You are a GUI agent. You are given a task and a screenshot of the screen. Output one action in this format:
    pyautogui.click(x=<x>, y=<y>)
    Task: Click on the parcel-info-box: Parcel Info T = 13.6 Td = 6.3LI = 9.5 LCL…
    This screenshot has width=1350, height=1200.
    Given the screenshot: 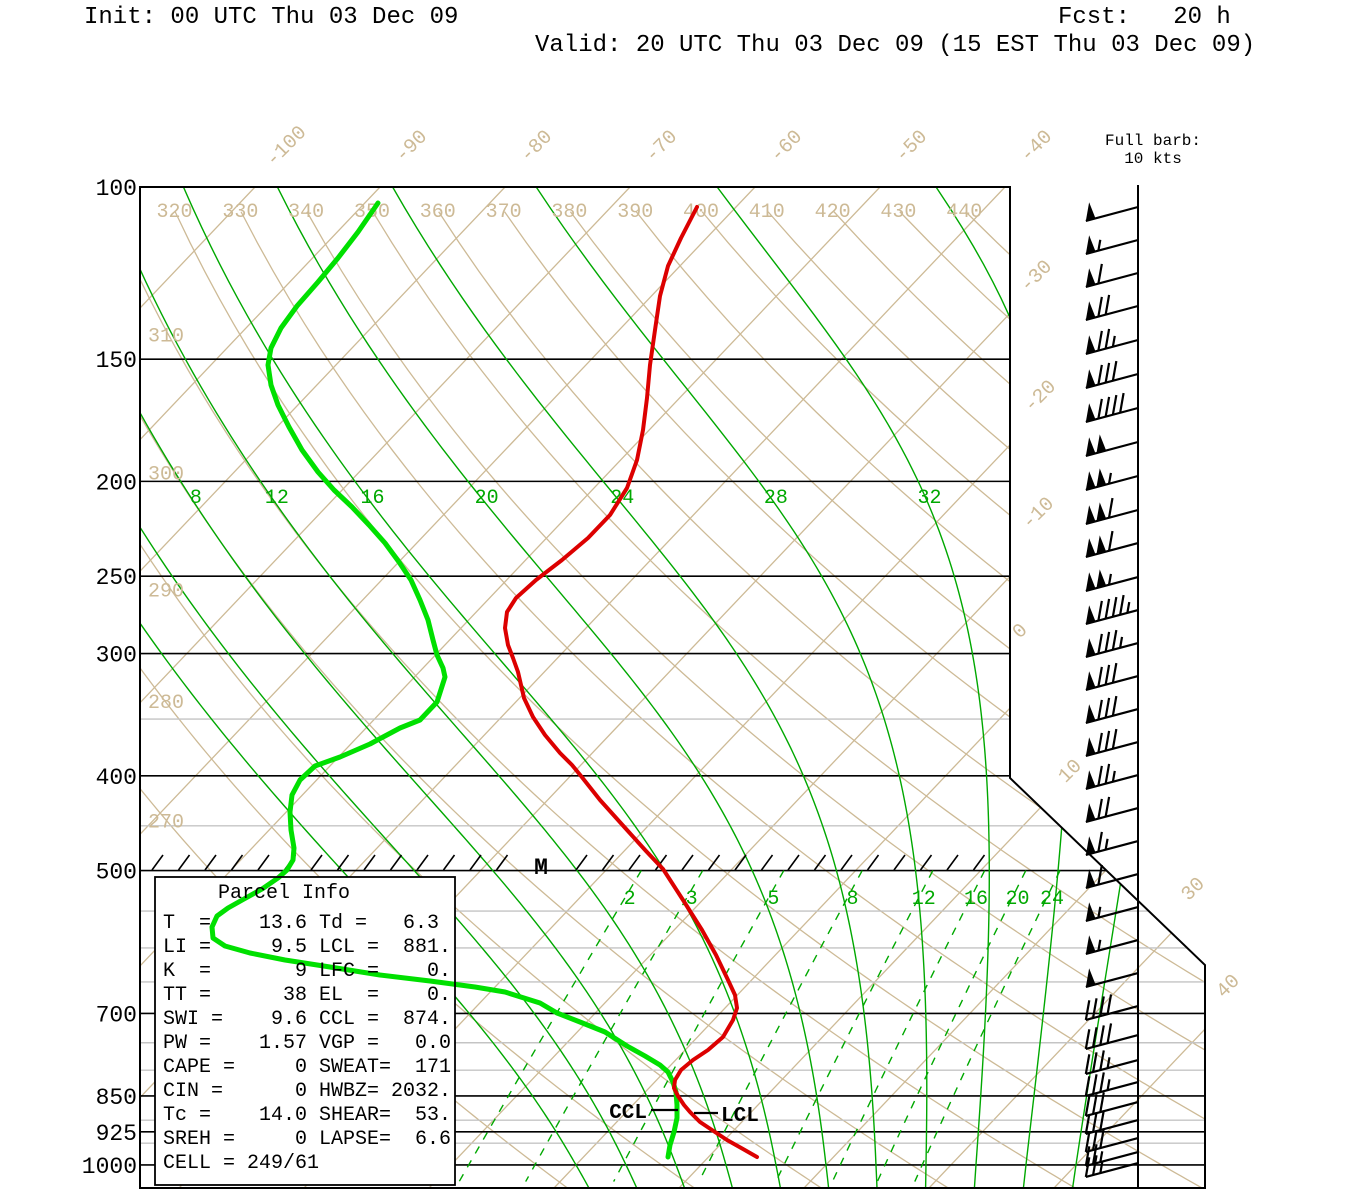 What is the action you would take?
    pyautogui.click(x=305, y=1031)
    